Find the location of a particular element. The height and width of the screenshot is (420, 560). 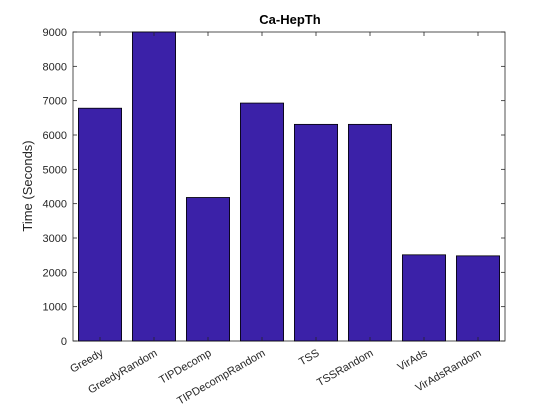

y-tick-label: 5000 is located at coordinates (55, 170).